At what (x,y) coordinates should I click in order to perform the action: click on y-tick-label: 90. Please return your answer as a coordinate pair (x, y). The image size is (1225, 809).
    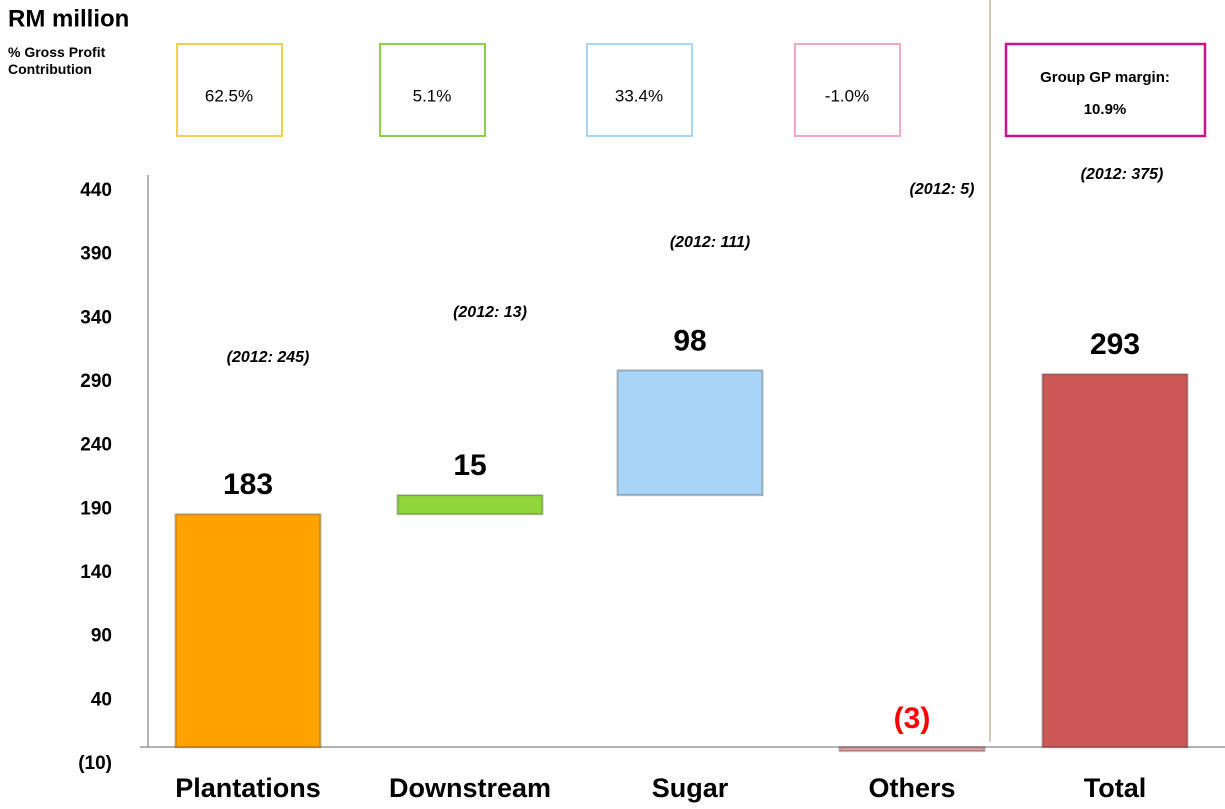
    Looking at the image, I should click on (101, 636).